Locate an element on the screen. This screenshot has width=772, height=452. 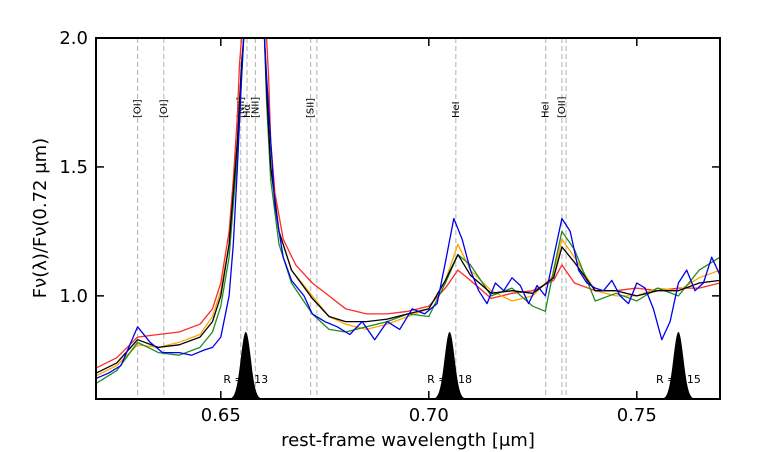
x-tick-label: 0.70 is located at coordinates (429, 415).